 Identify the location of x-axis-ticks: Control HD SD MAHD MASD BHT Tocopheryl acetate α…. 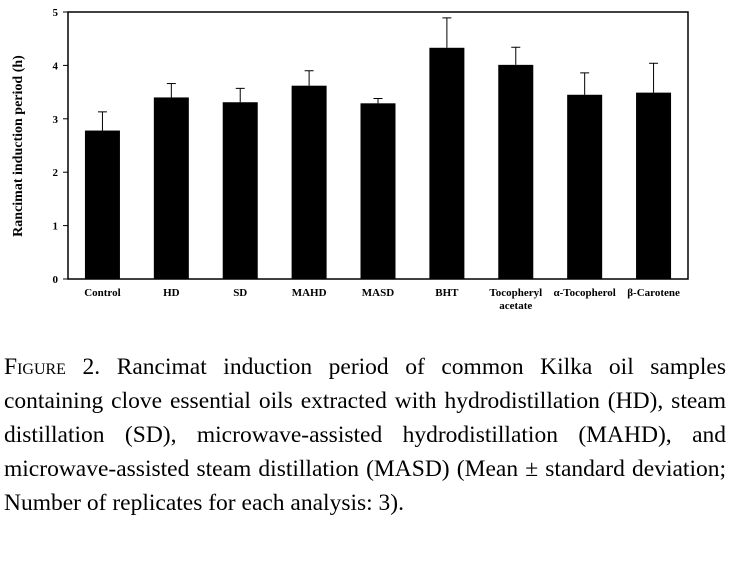
(382, 299).